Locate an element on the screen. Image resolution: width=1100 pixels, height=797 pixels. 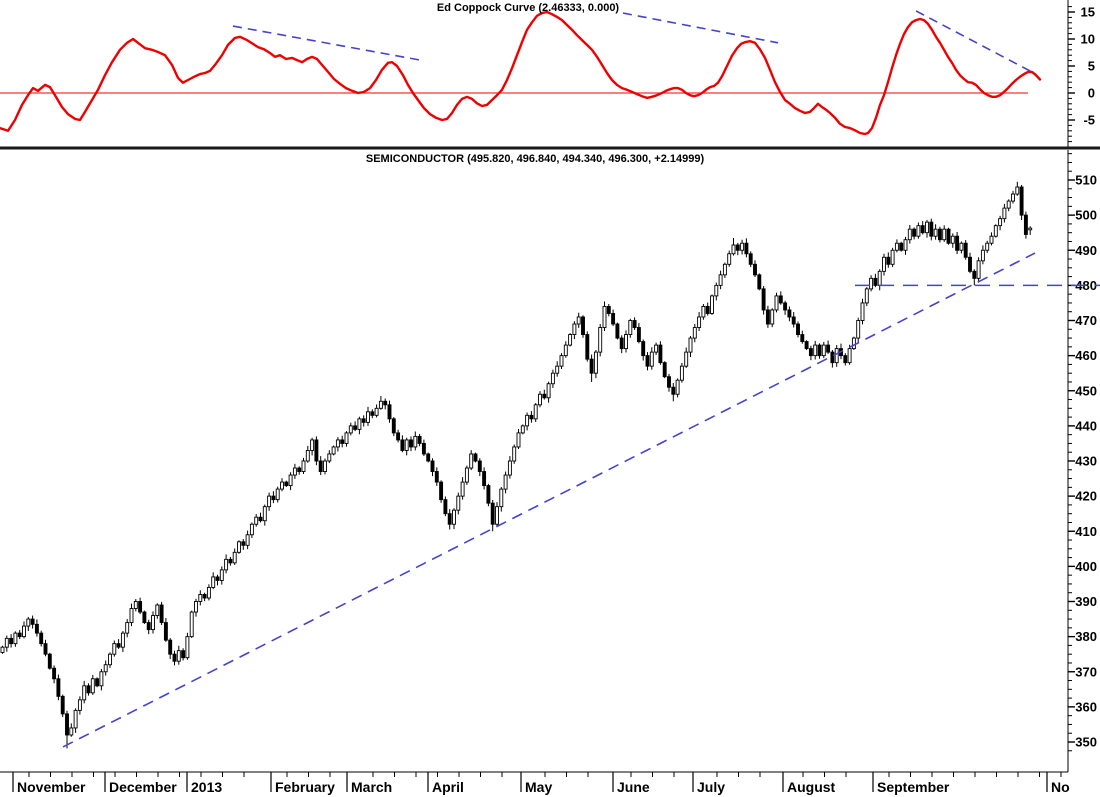
month-label: No is located at coordinates (1060, 787).